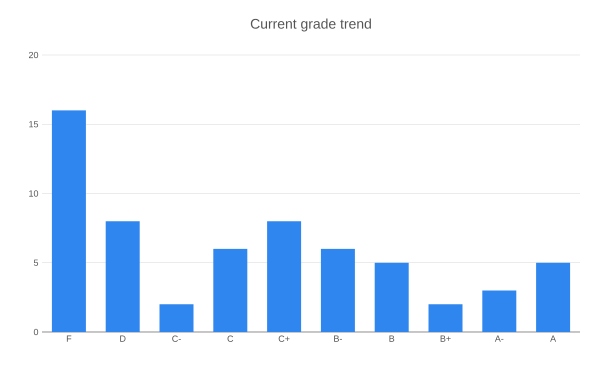  I want to click on x-tick-label: B+, so click(445, 339).